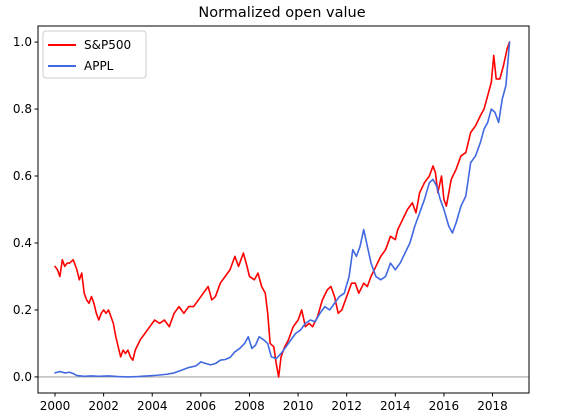 The width and height of the screenshot is (569, 418). What do you see at coordinates (201, 406) in the screenshot?
I see `x-tick-label: 2006` at bounding box center [201, 406].